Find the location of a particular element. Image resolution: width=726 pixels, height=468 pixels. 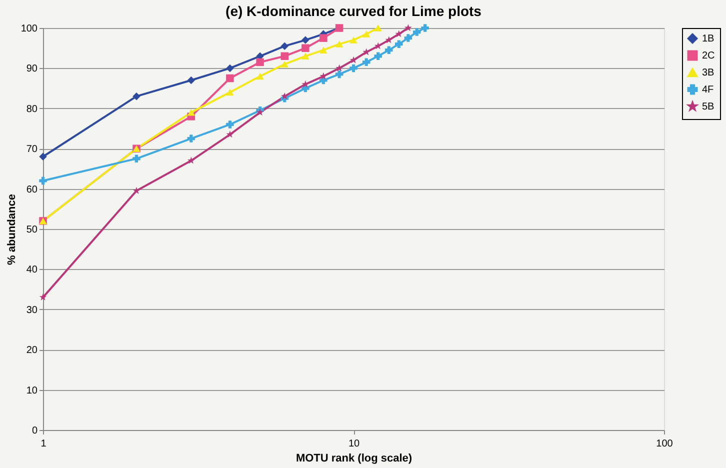

legend-label: 4F is located at coordinates (708, 90).